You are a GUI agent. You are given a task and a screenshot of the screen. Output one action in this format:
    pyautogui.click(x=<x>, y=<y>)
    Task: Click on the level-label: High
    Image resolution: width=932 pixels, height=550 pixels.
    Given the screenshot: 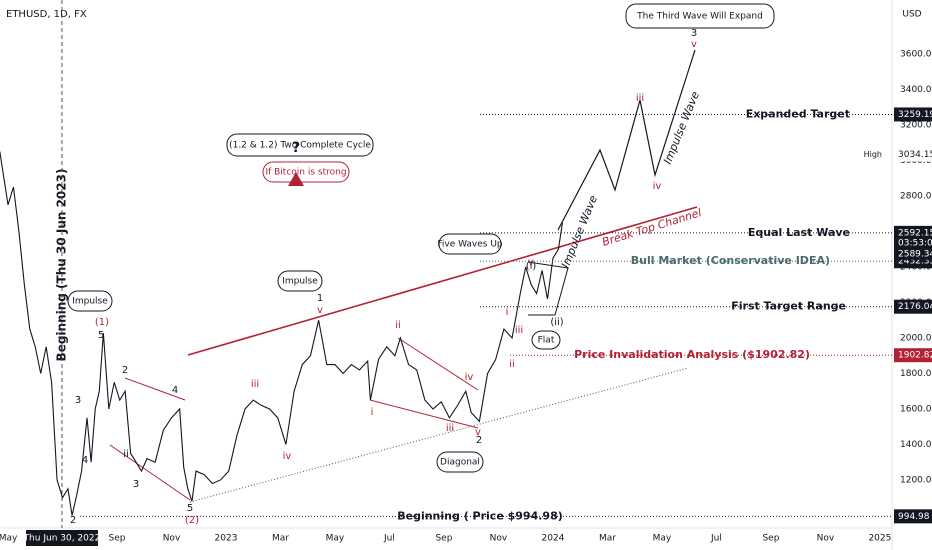 What is the action you would take?
    pyautogui.click(x=873, y=154)
    